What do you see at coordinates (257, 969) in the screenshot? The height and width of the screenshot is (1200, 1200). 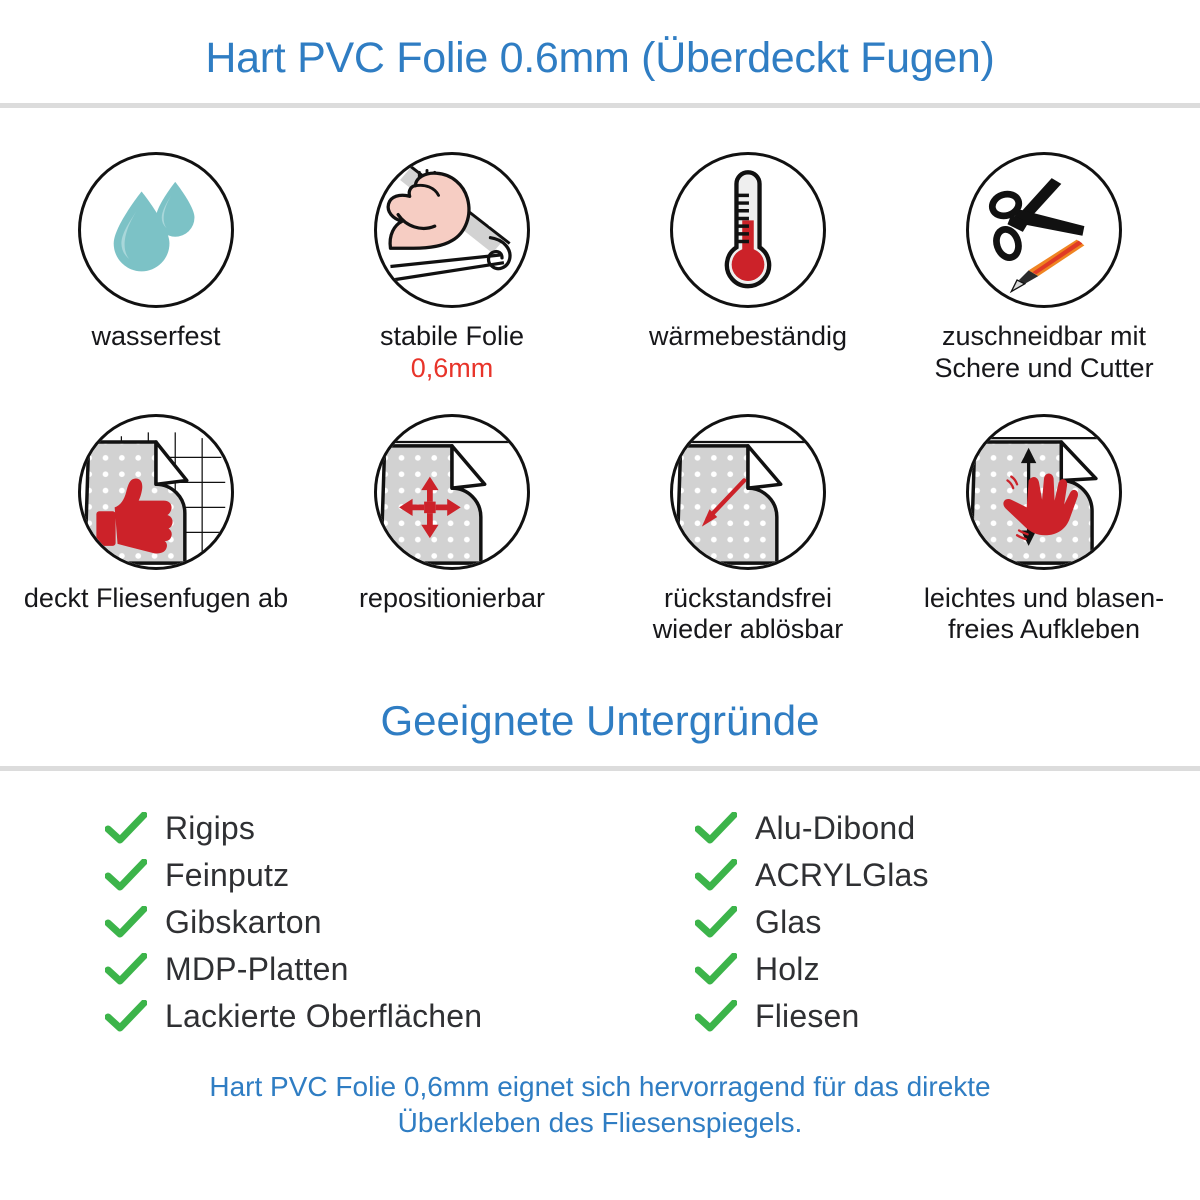 I see `substrate-label: MDP-Platten` at bounding box center [257, 969].